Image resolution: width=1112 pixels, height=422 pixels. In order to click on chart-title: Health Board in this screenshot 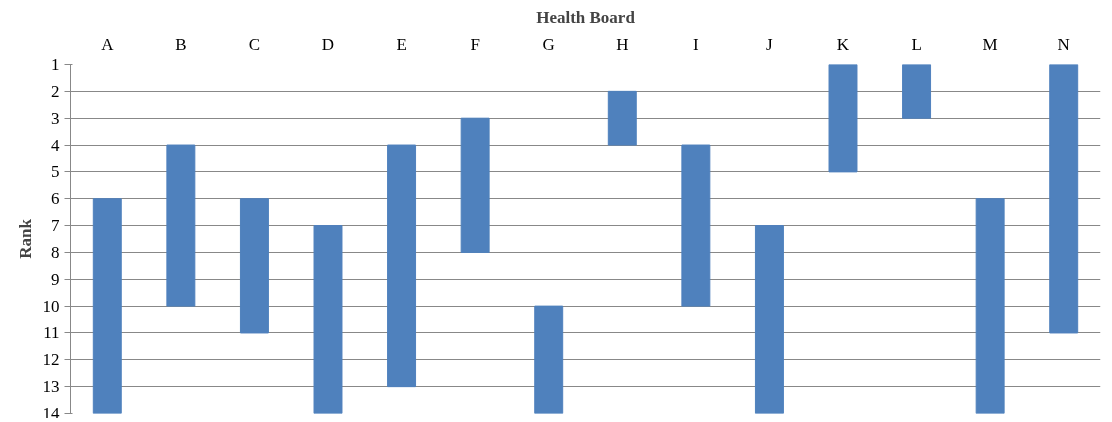, I will do `click(586, 17)`.